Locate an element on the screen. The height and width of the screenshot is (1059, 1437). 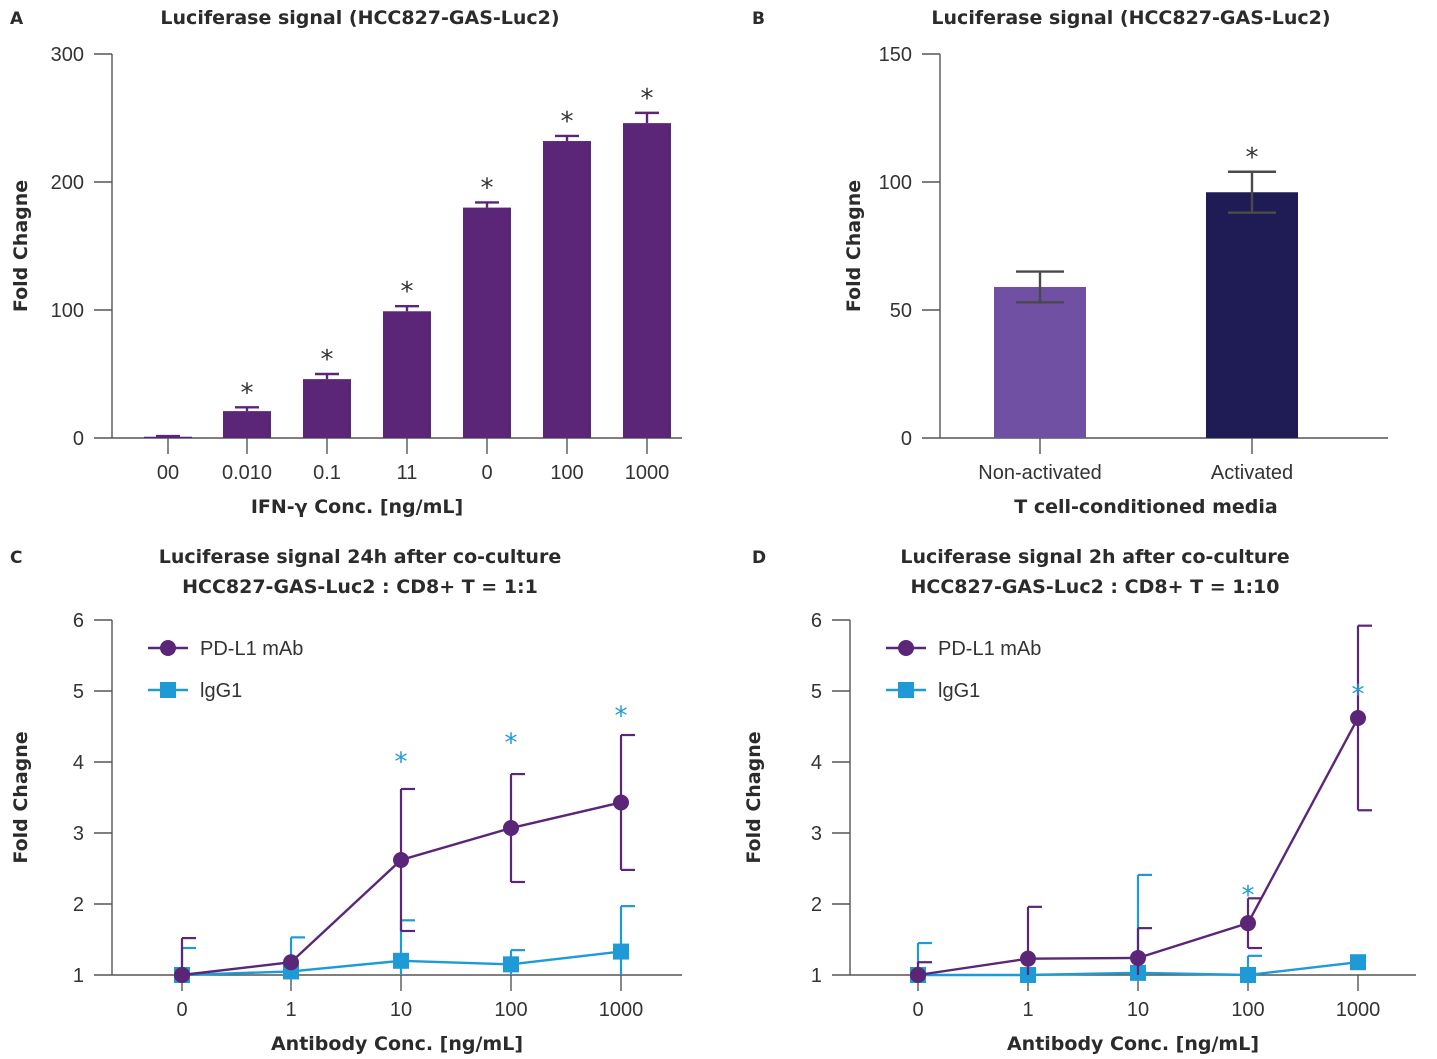
y-tick-label: 150 is located at coordinates (895, 55).